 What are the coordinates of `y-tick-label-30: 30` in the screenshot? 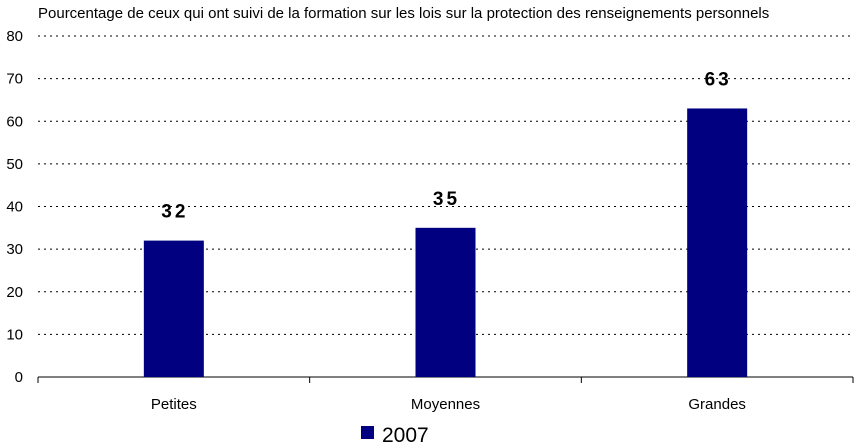 It's located at (14, 249).